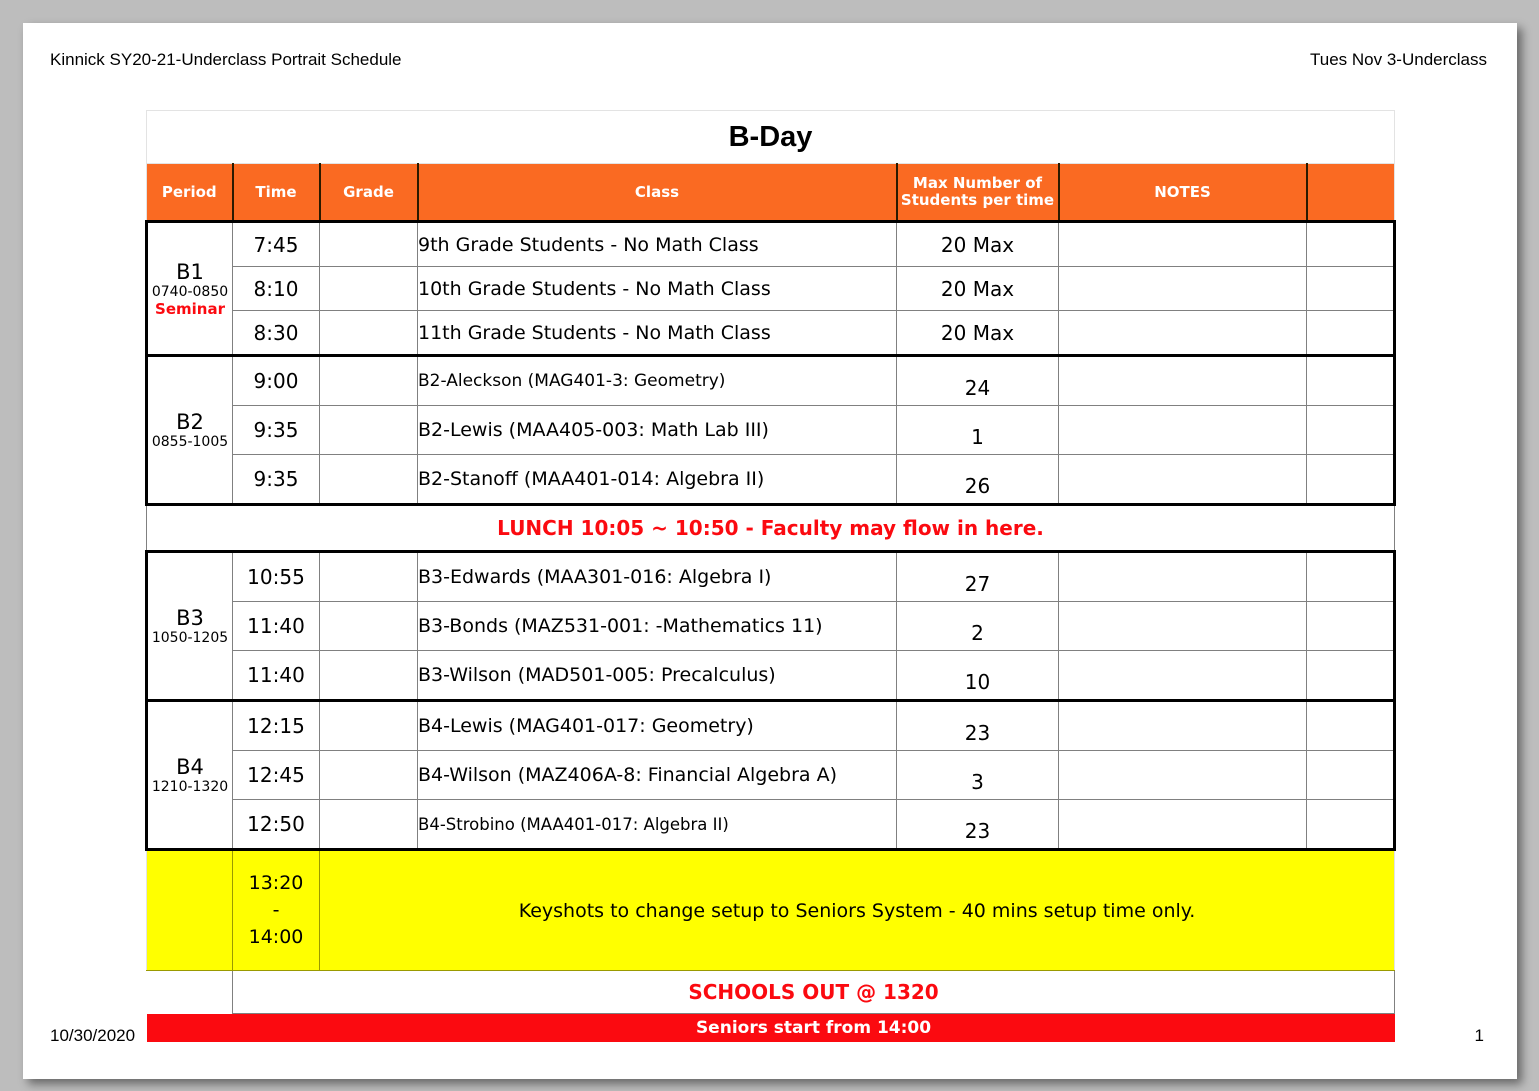 The image size is (1539, 1091). Describe the element at coordinates (190, 787) in the screenshot. I see `period-time-range: 1210-1320` at that location.